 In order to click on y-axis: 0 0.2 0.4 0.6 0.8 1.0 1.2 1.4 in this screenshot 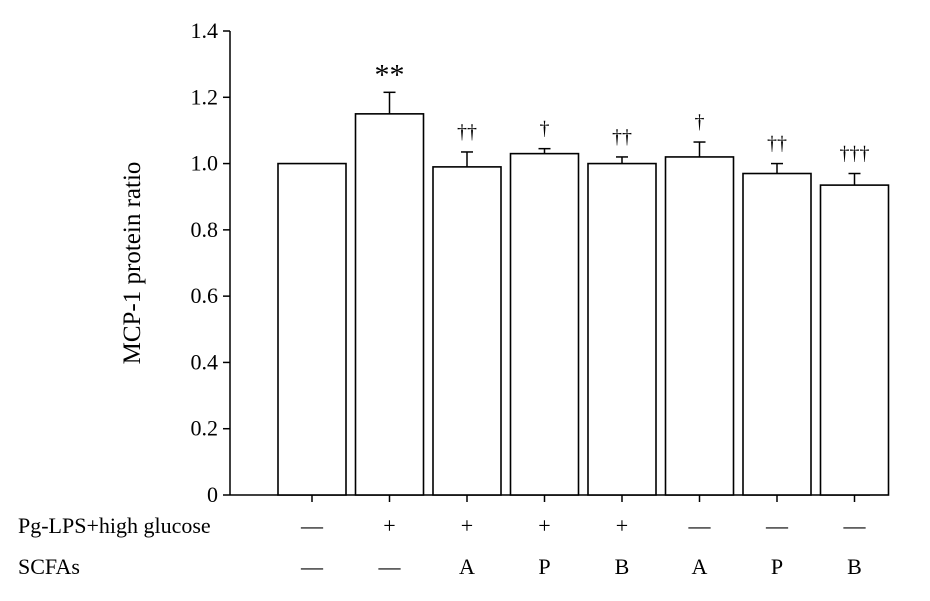, I will do `click(211, 262)`.